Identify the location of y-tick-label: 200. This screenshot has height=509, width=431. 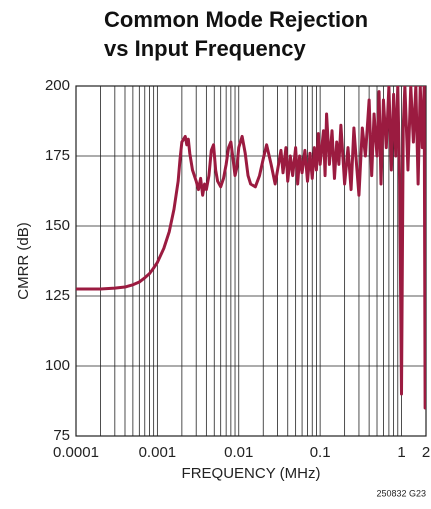
(57, 85).